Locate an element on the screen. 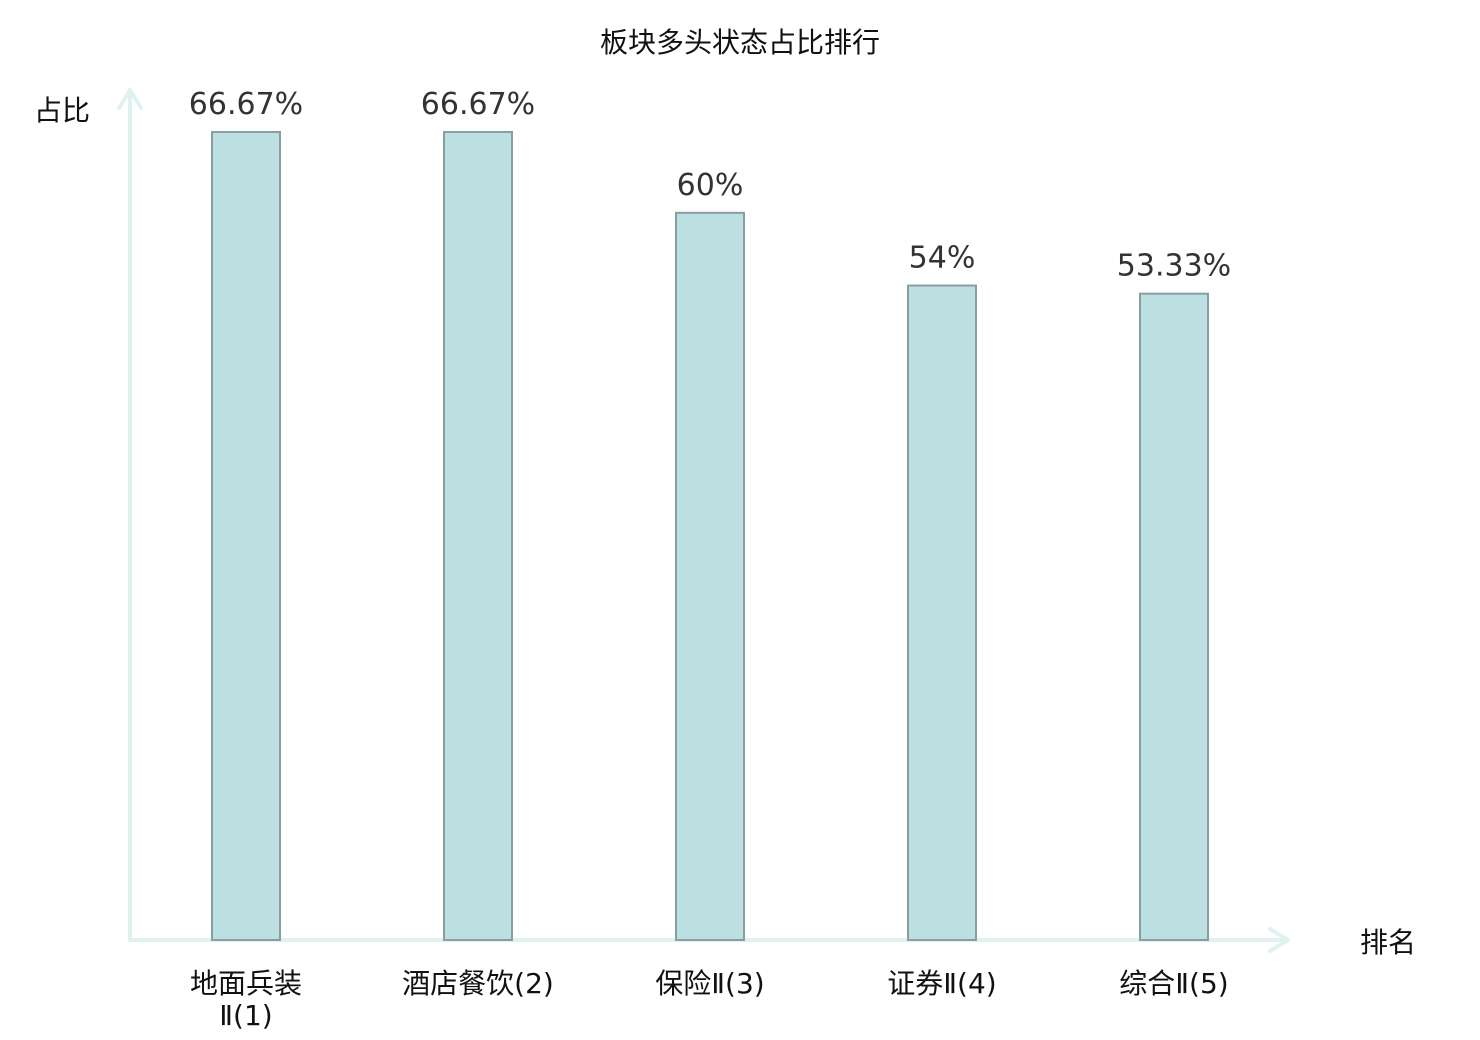  data-label-2: 66.67% is located at coordinates (478, 104).